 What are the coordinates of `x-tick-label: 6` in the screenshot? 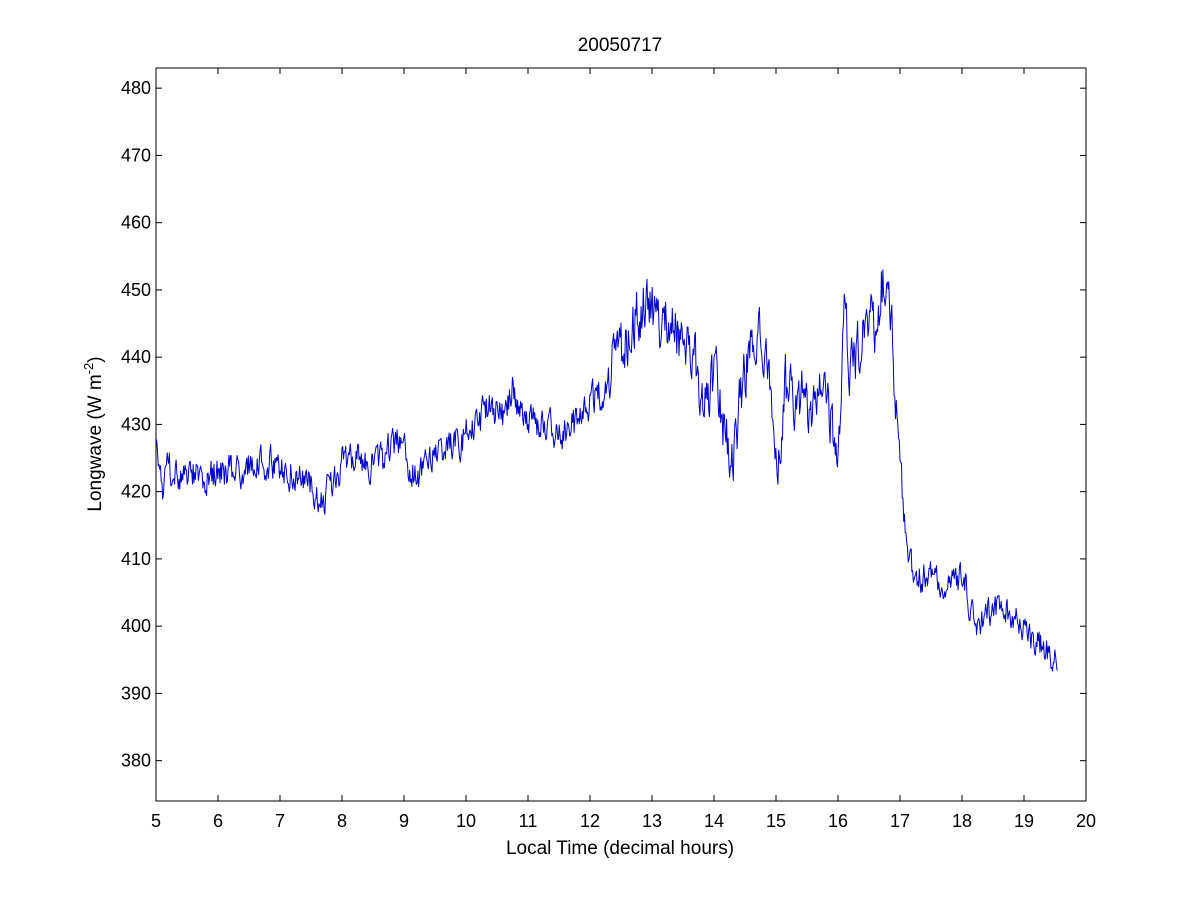 It's located at (218, 821).